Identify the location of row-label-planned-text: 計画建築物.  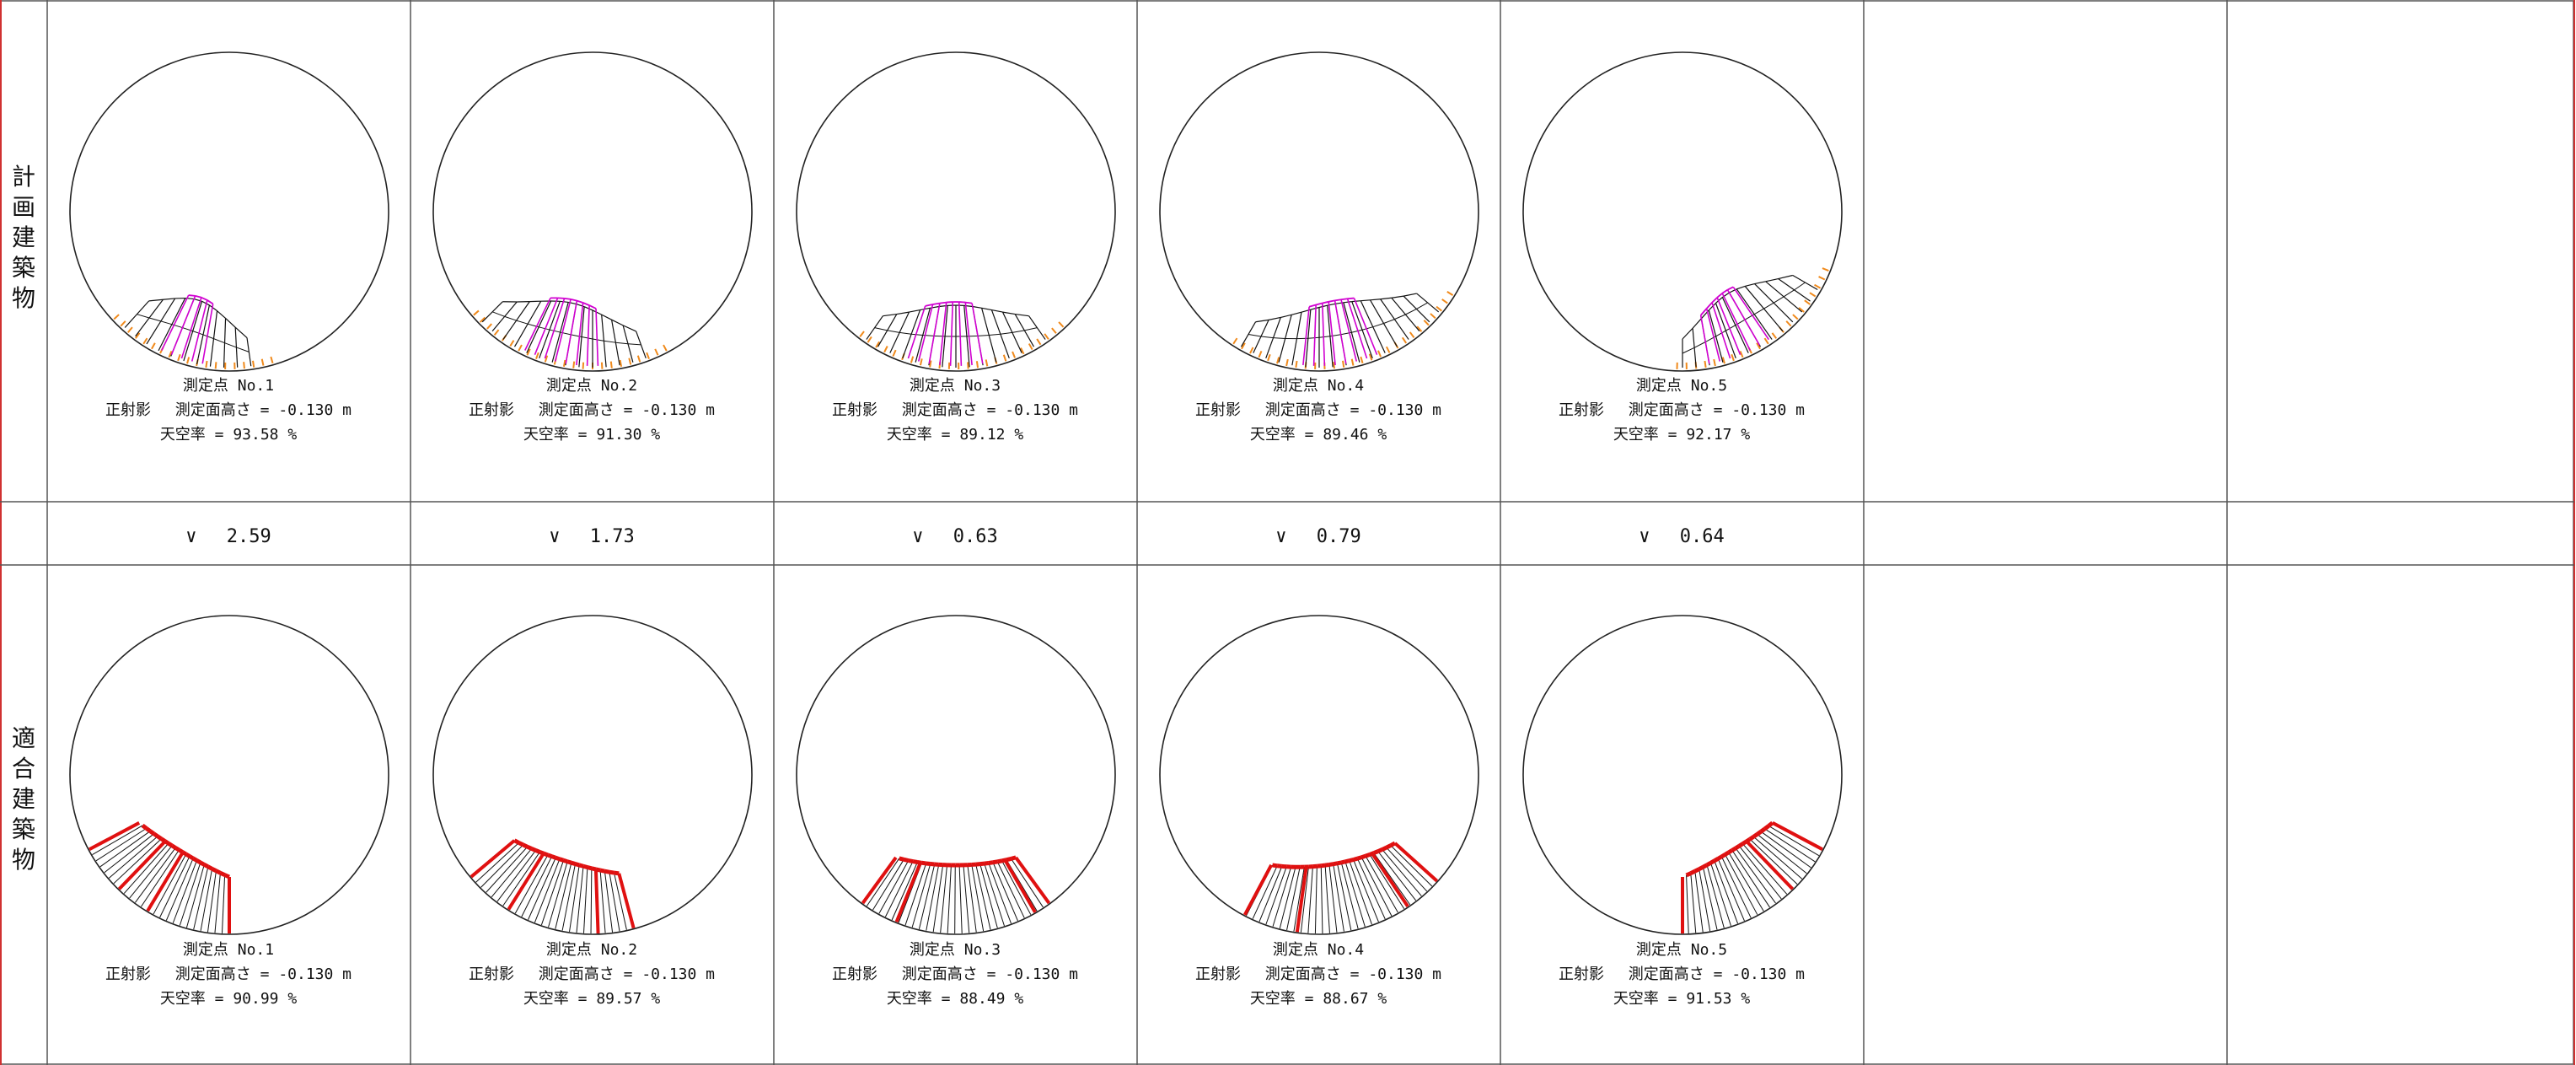
(23, 237).